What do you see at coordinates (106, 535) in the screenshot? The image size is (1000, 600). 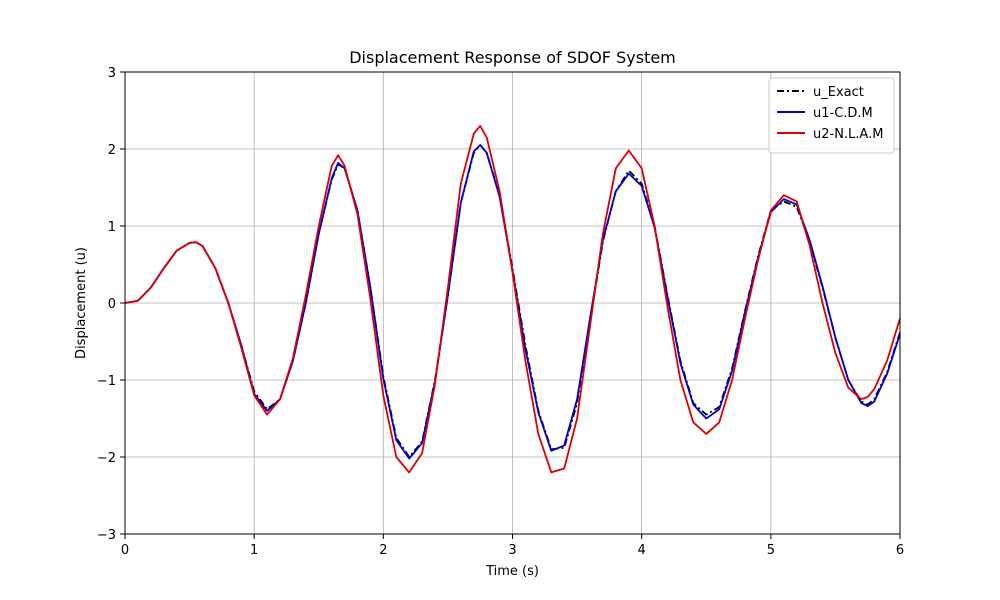 I see `y-tick-label: −3` at bounding box center [106, 535].